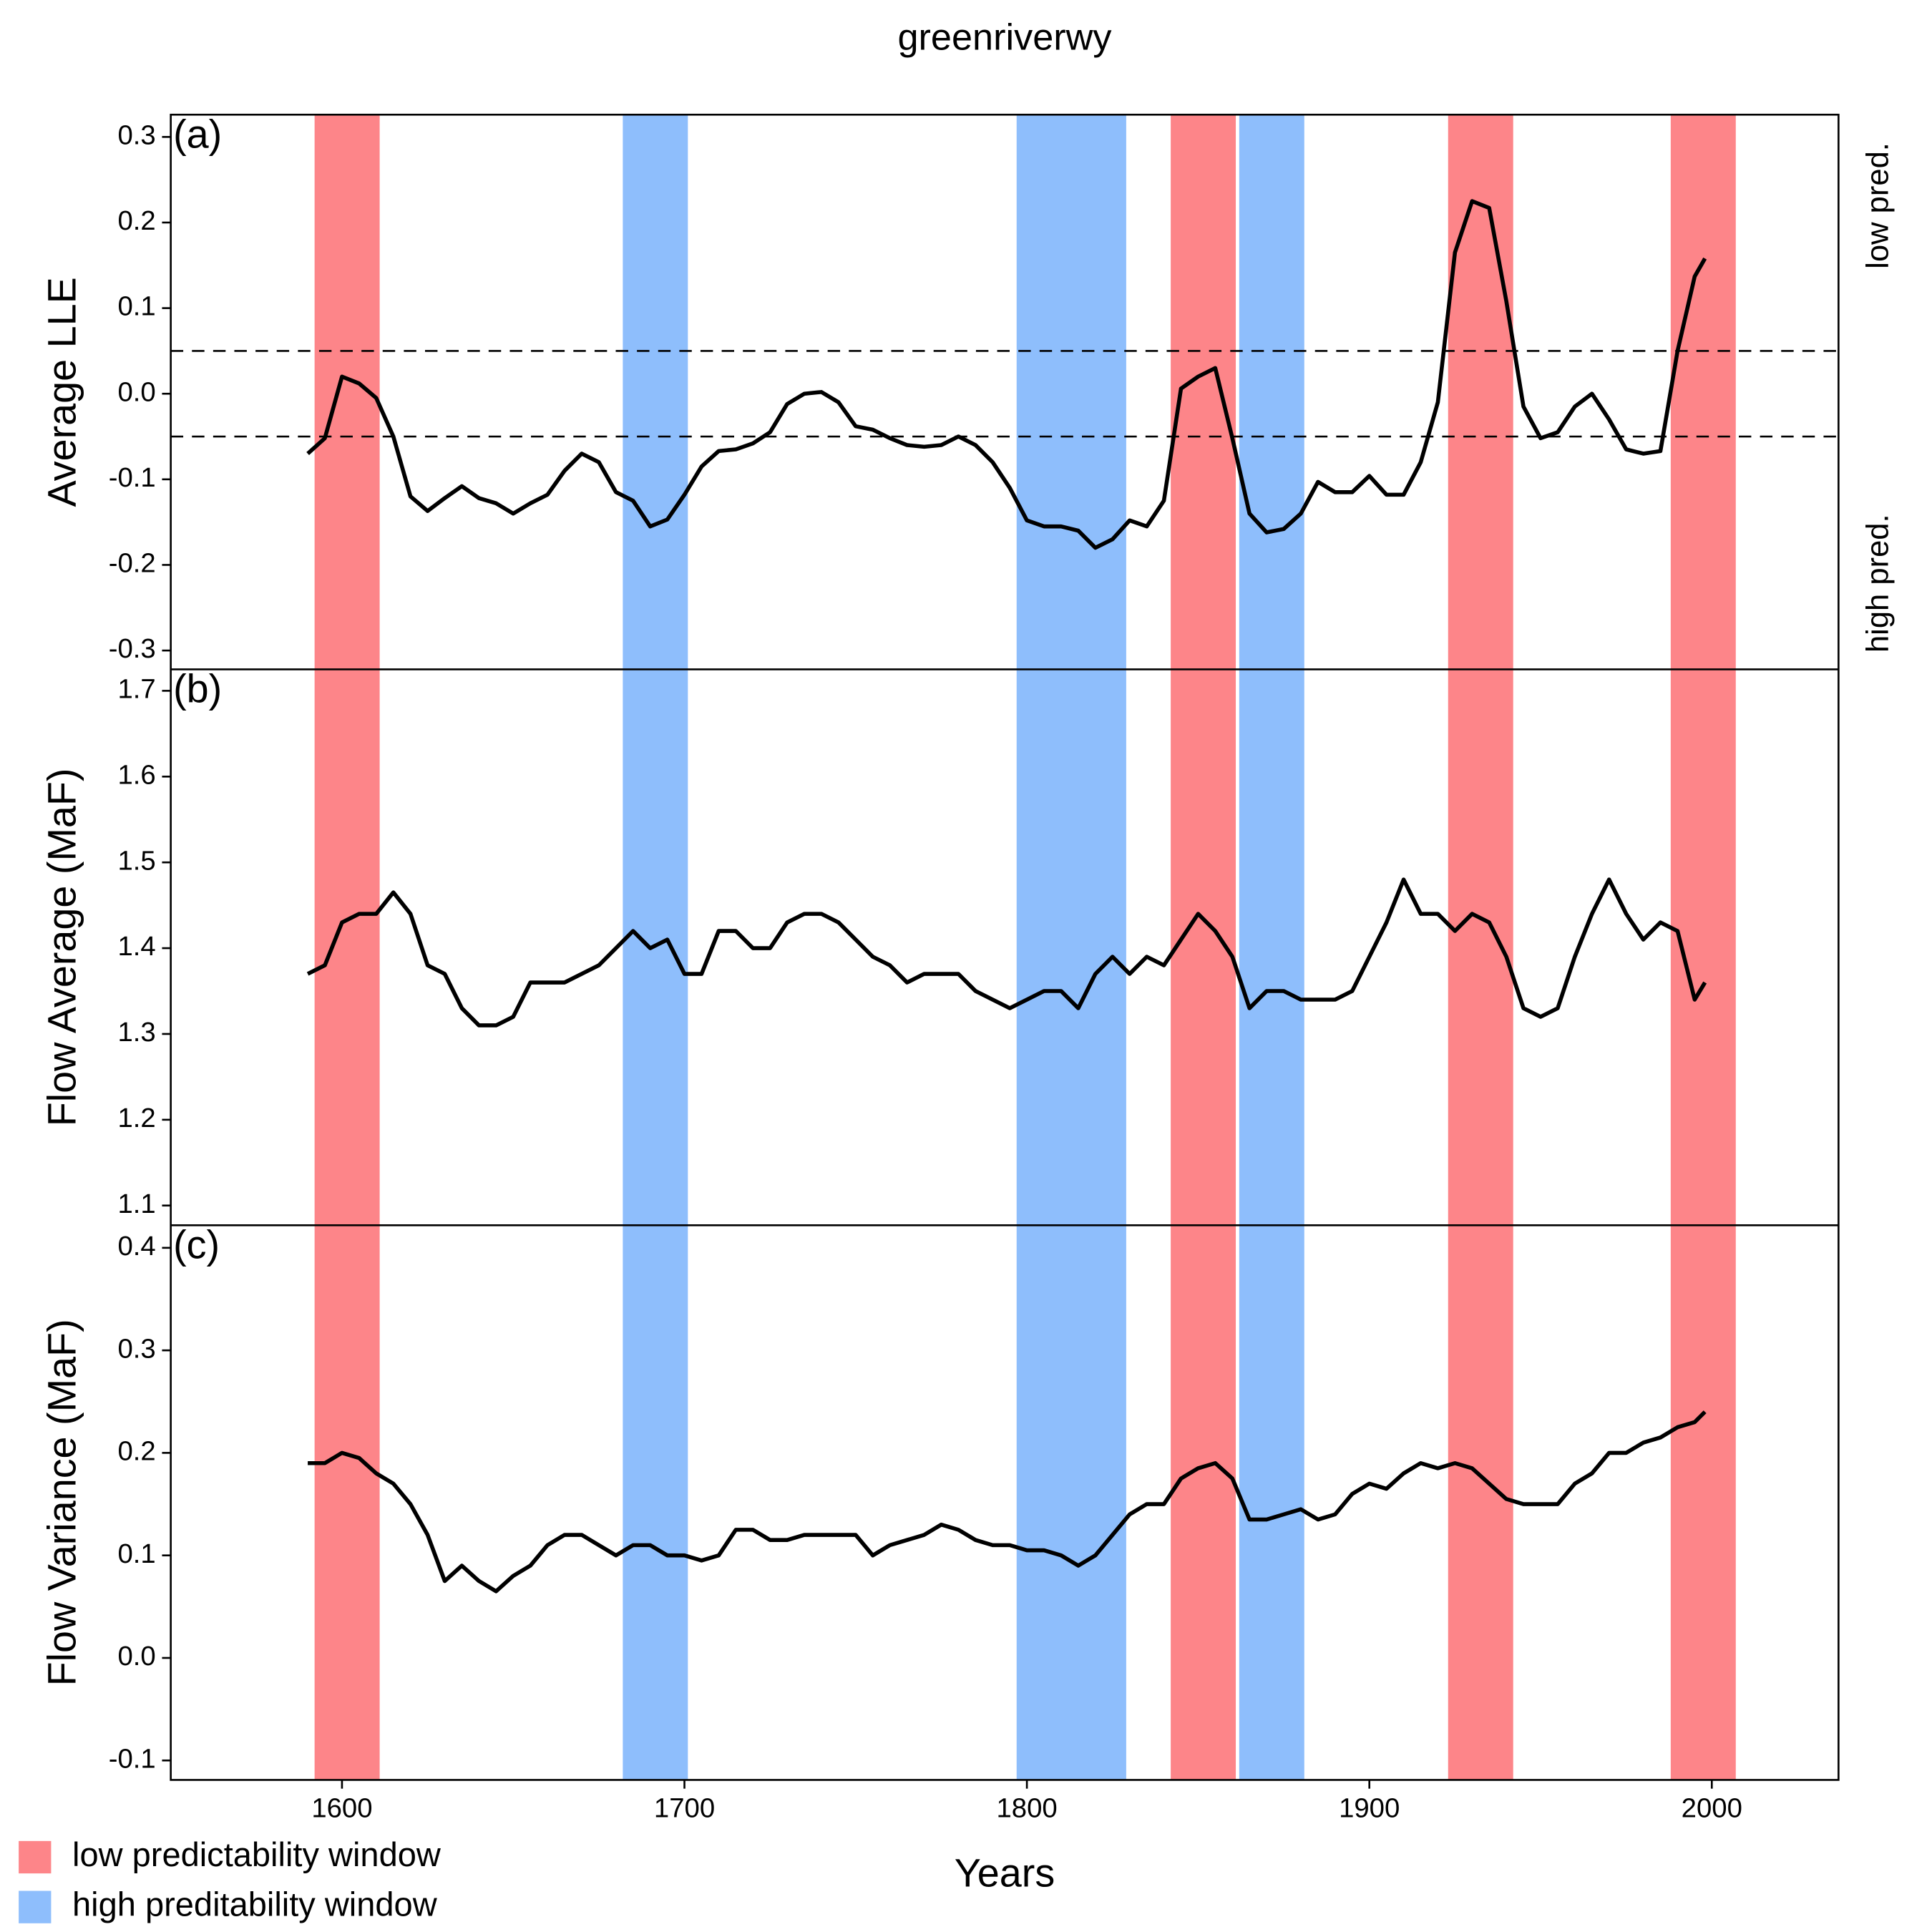  Describe the element at coordinates (196, 1244) in the screenshot. I see `panel-label: (c)` at that location.